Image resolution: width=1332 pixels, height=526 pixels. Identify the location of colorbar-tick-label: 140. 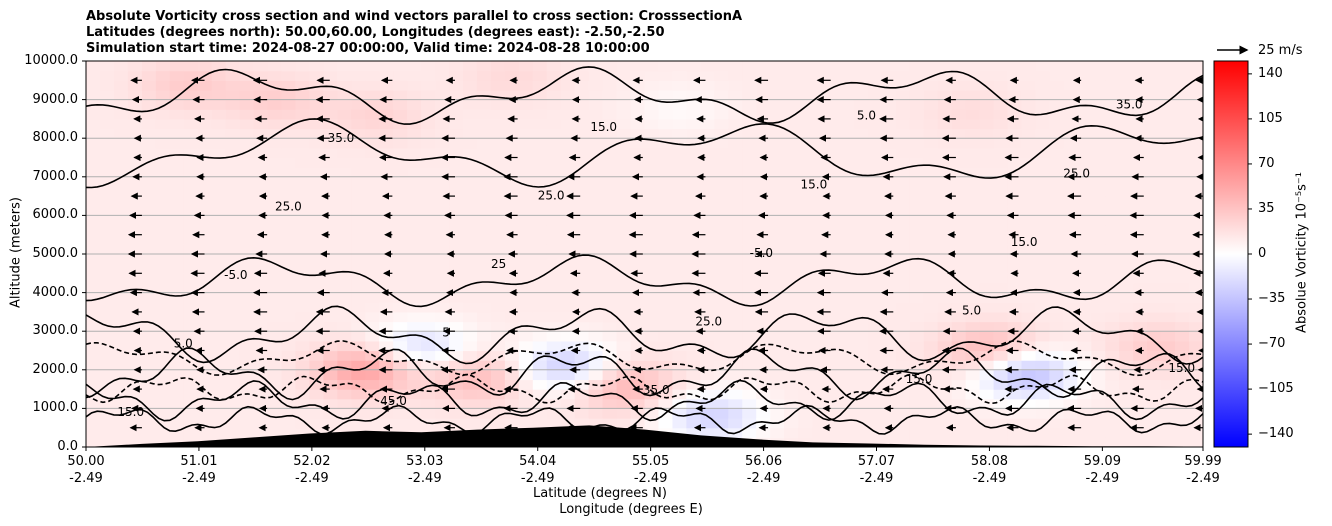
(1270, 73).